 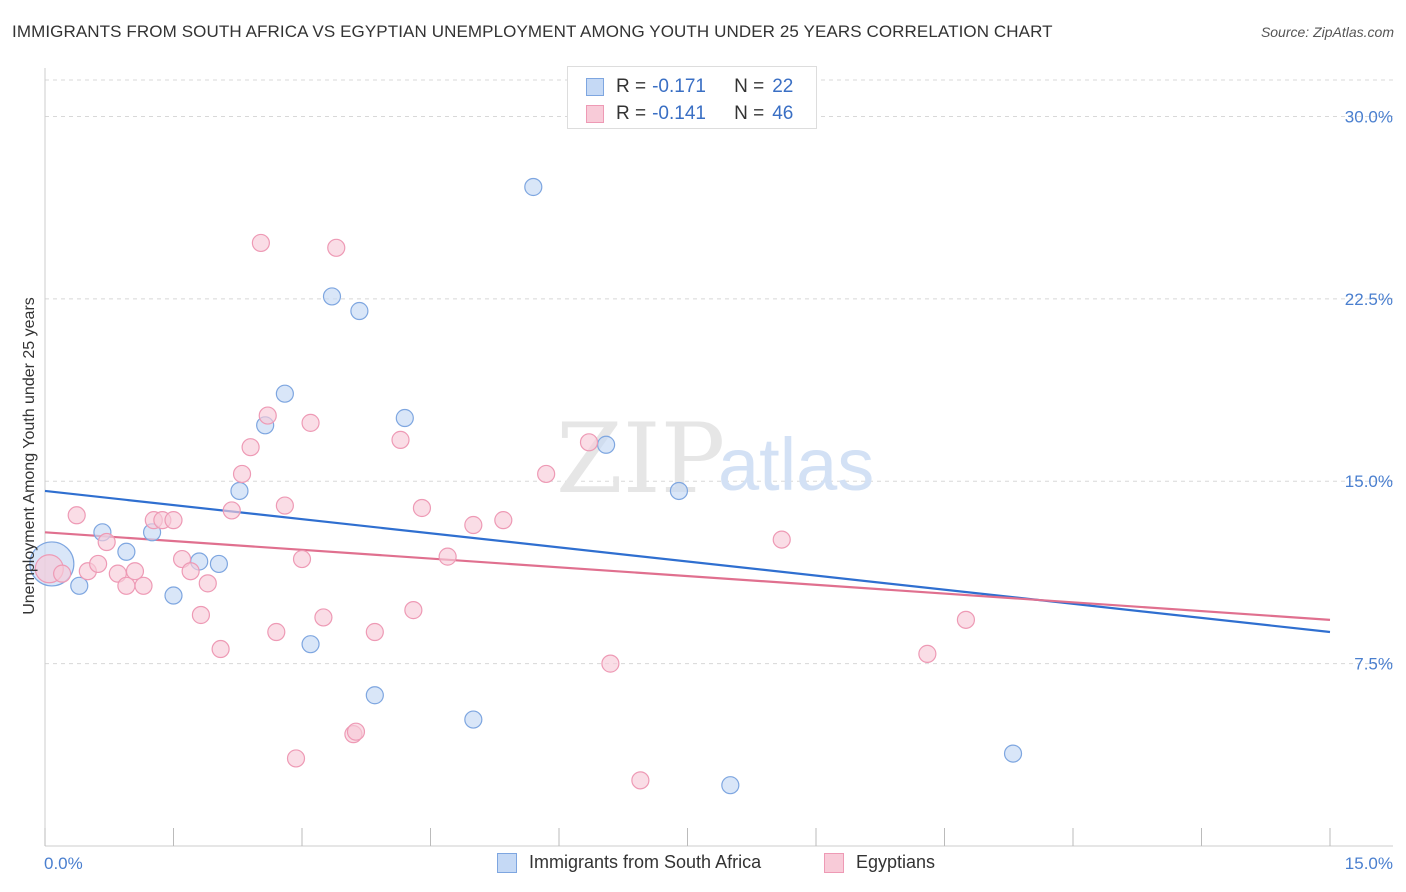 I want to click on trend-line-egyptians, so click(x=687, y=576).